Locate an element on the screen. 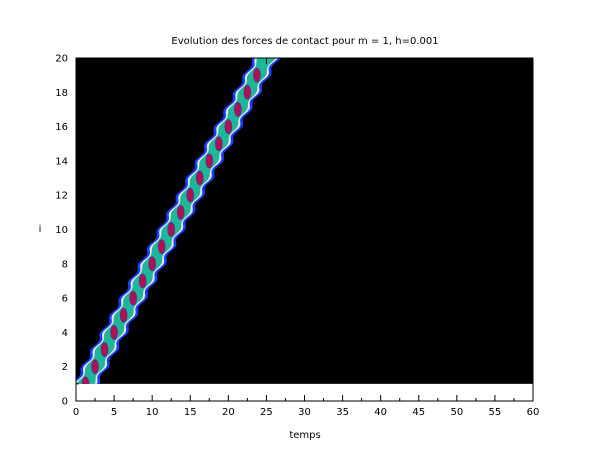  x-tick-label: 10 is located at coordinates (152, 412).